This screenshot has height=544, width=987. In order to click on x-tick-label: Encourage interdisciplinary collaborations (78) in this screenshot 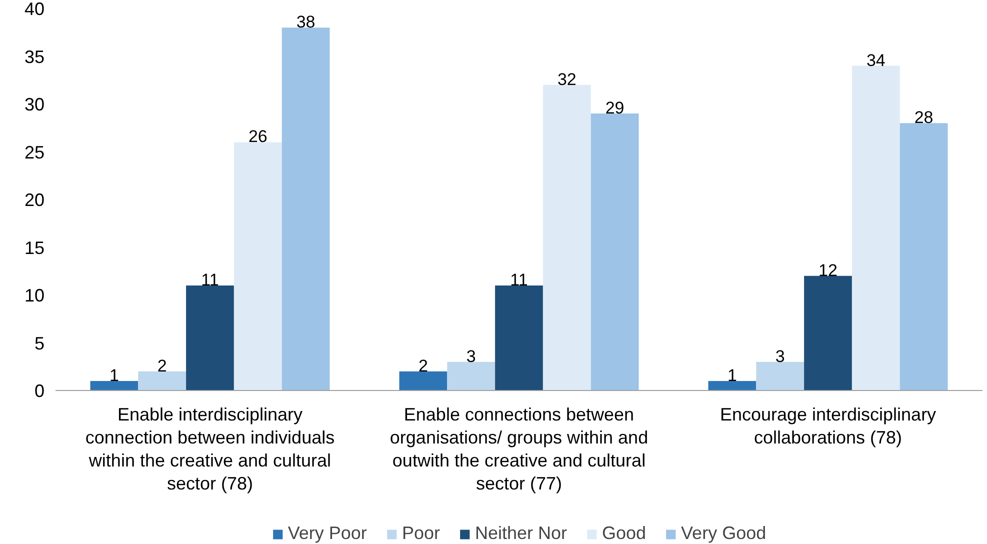, I will do `click(828, 426)`.